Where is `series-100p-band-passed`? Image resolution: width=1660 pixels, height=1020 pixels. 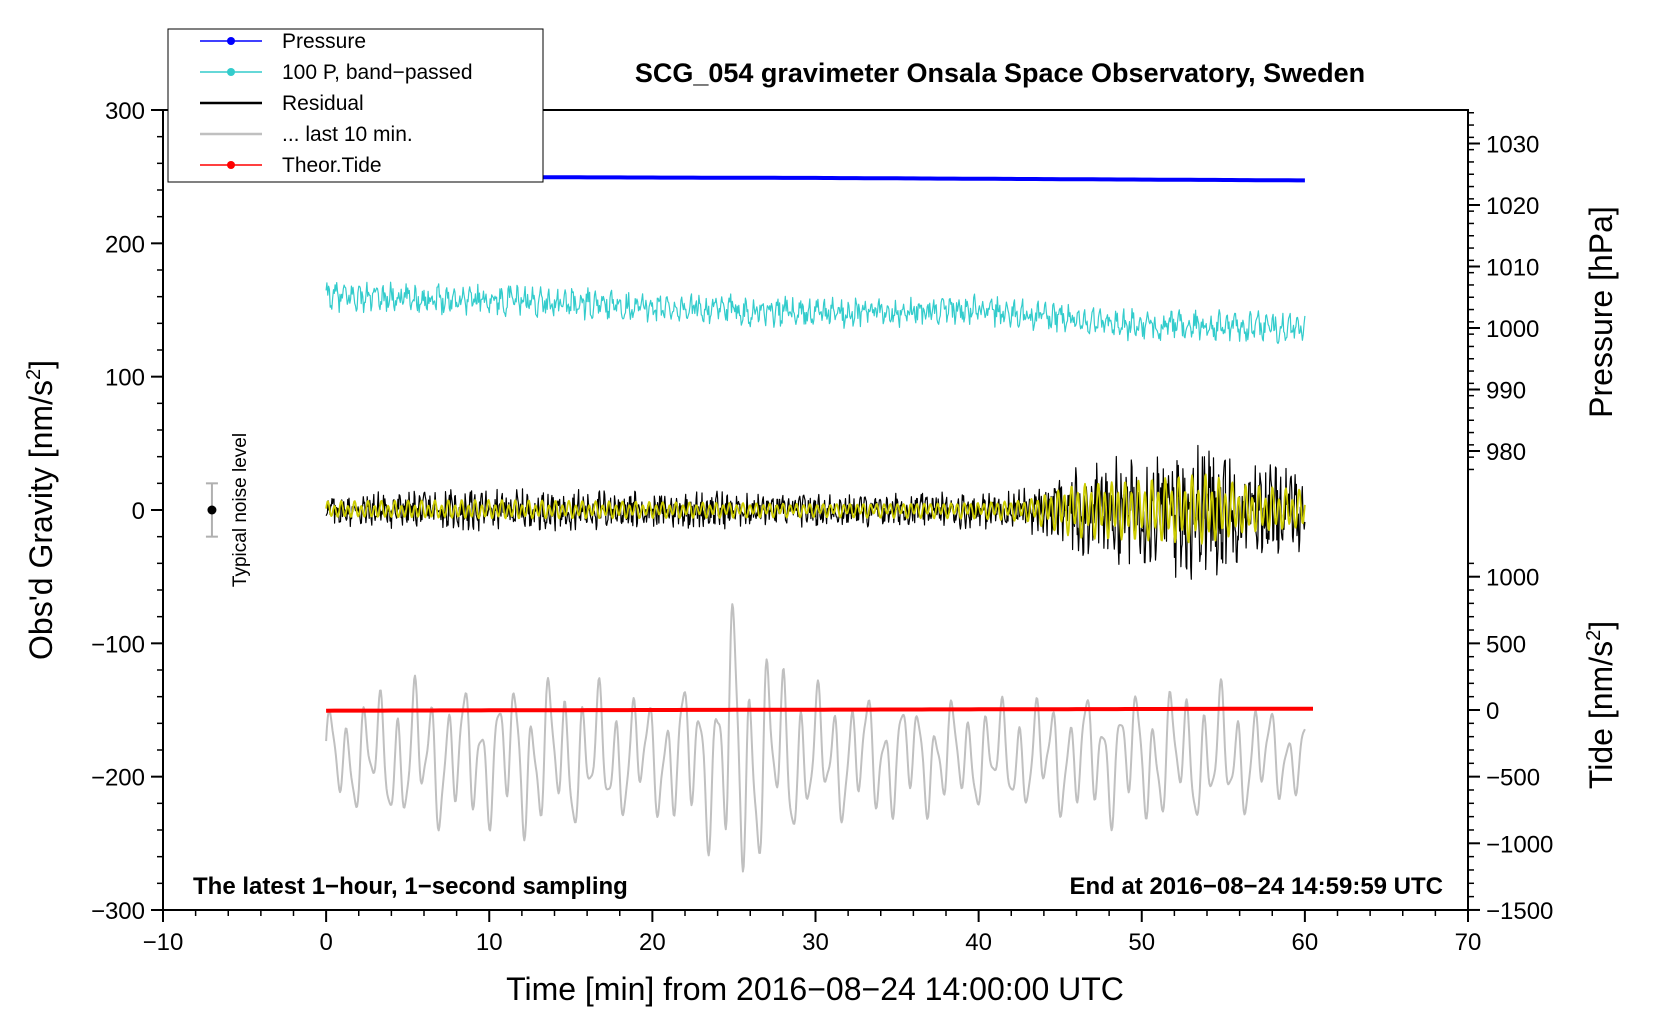 series-100p-band-passed is located at coordinates (815, 313).